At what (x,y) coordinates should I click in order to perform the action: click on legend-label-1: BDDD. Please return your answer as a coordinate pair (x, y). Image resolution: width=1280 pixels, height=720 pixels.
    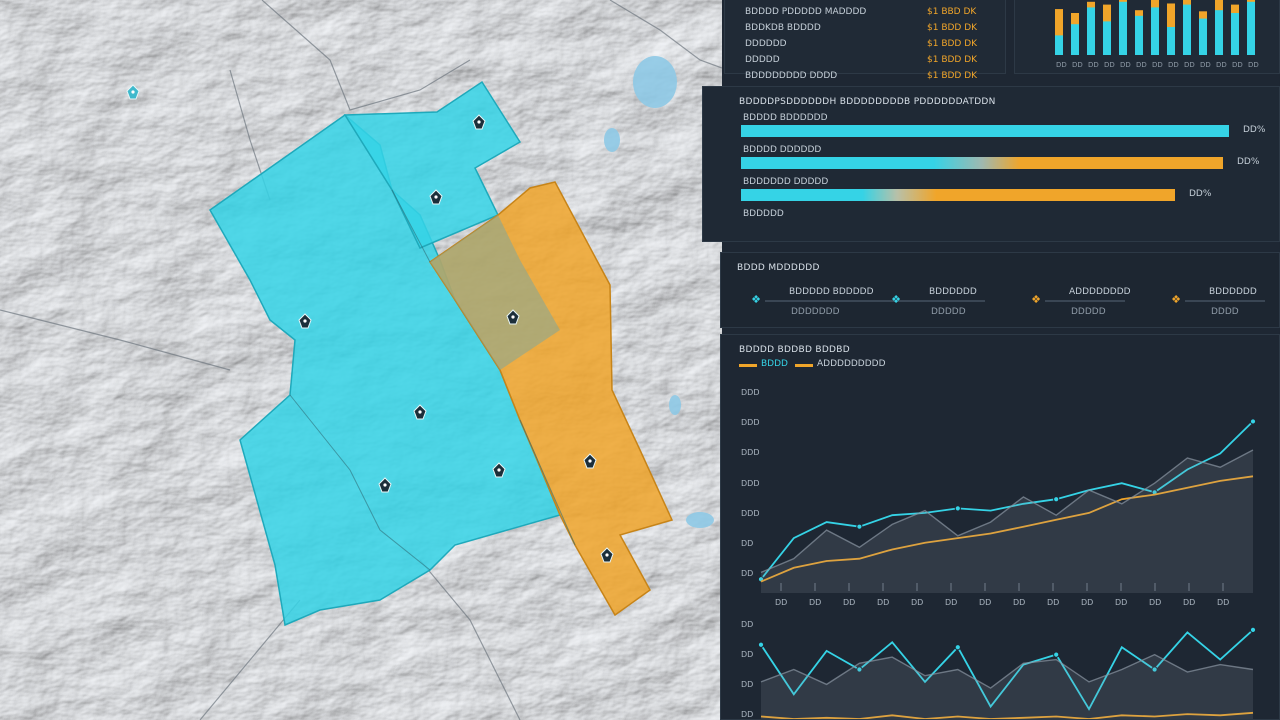
    Looking at the image, I should click on (774, 364).